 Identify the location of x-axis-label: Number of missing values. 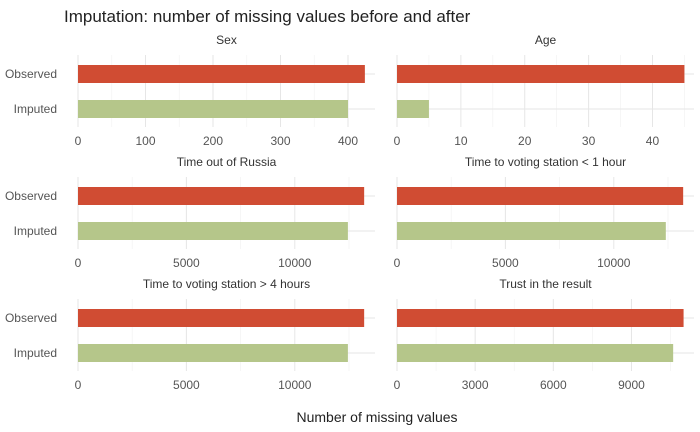
(376, 417).